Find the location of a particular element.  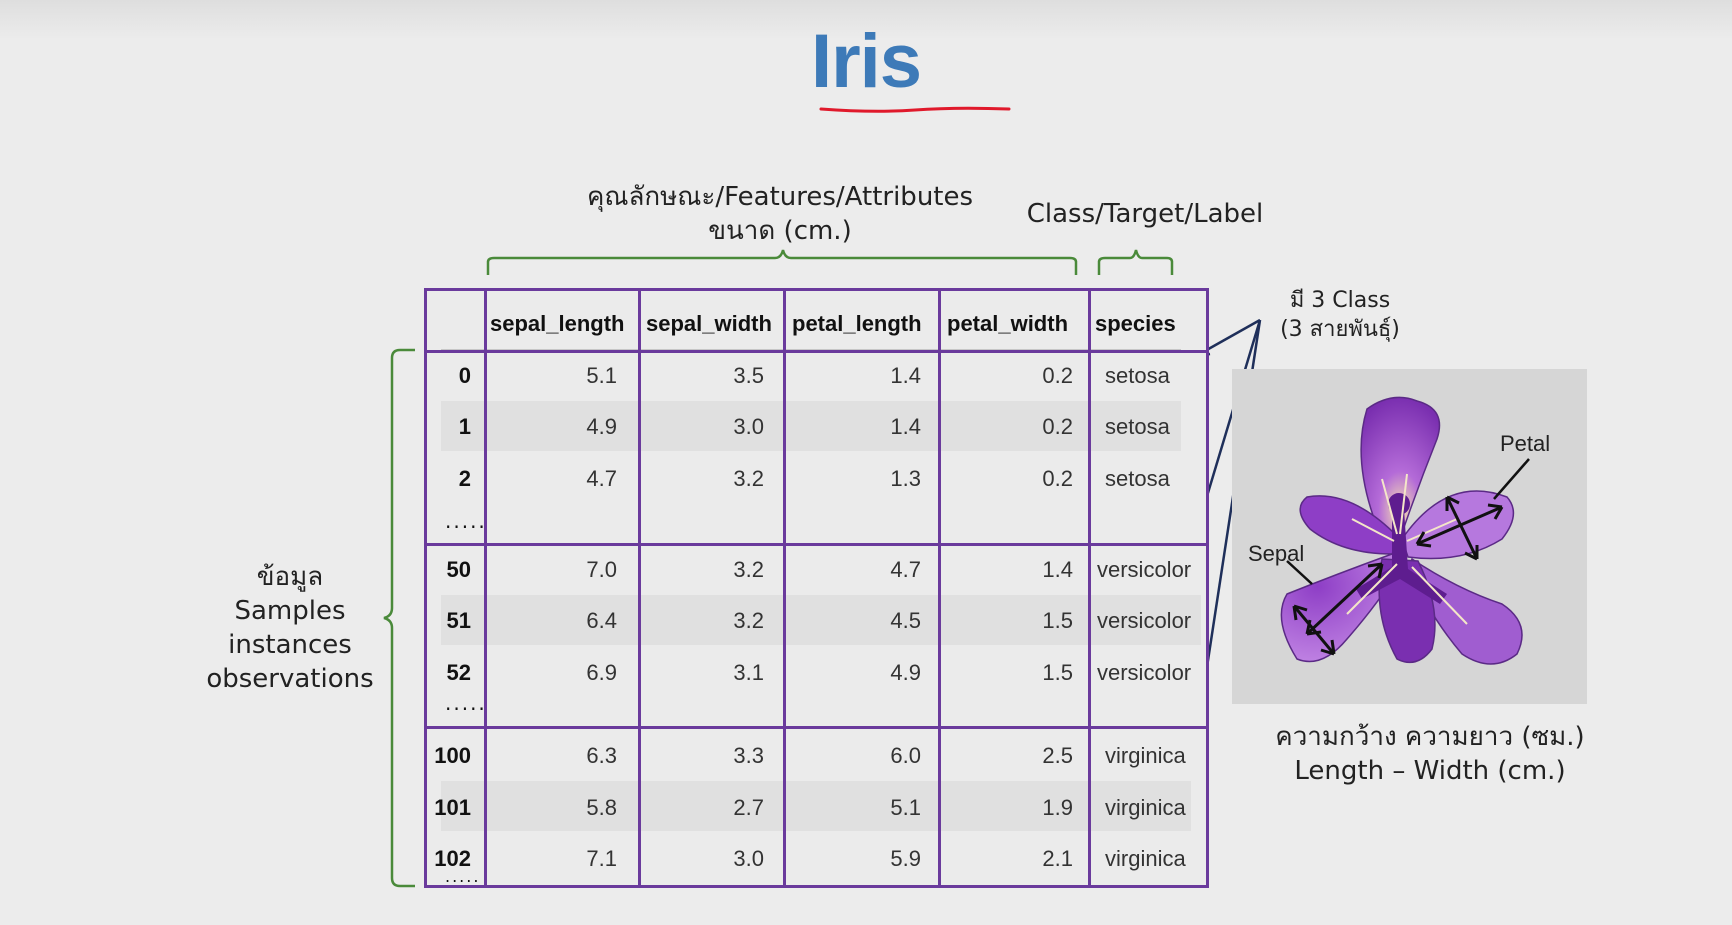

sepal-length-cell: 5.1 is located at coordinates (601, 375).